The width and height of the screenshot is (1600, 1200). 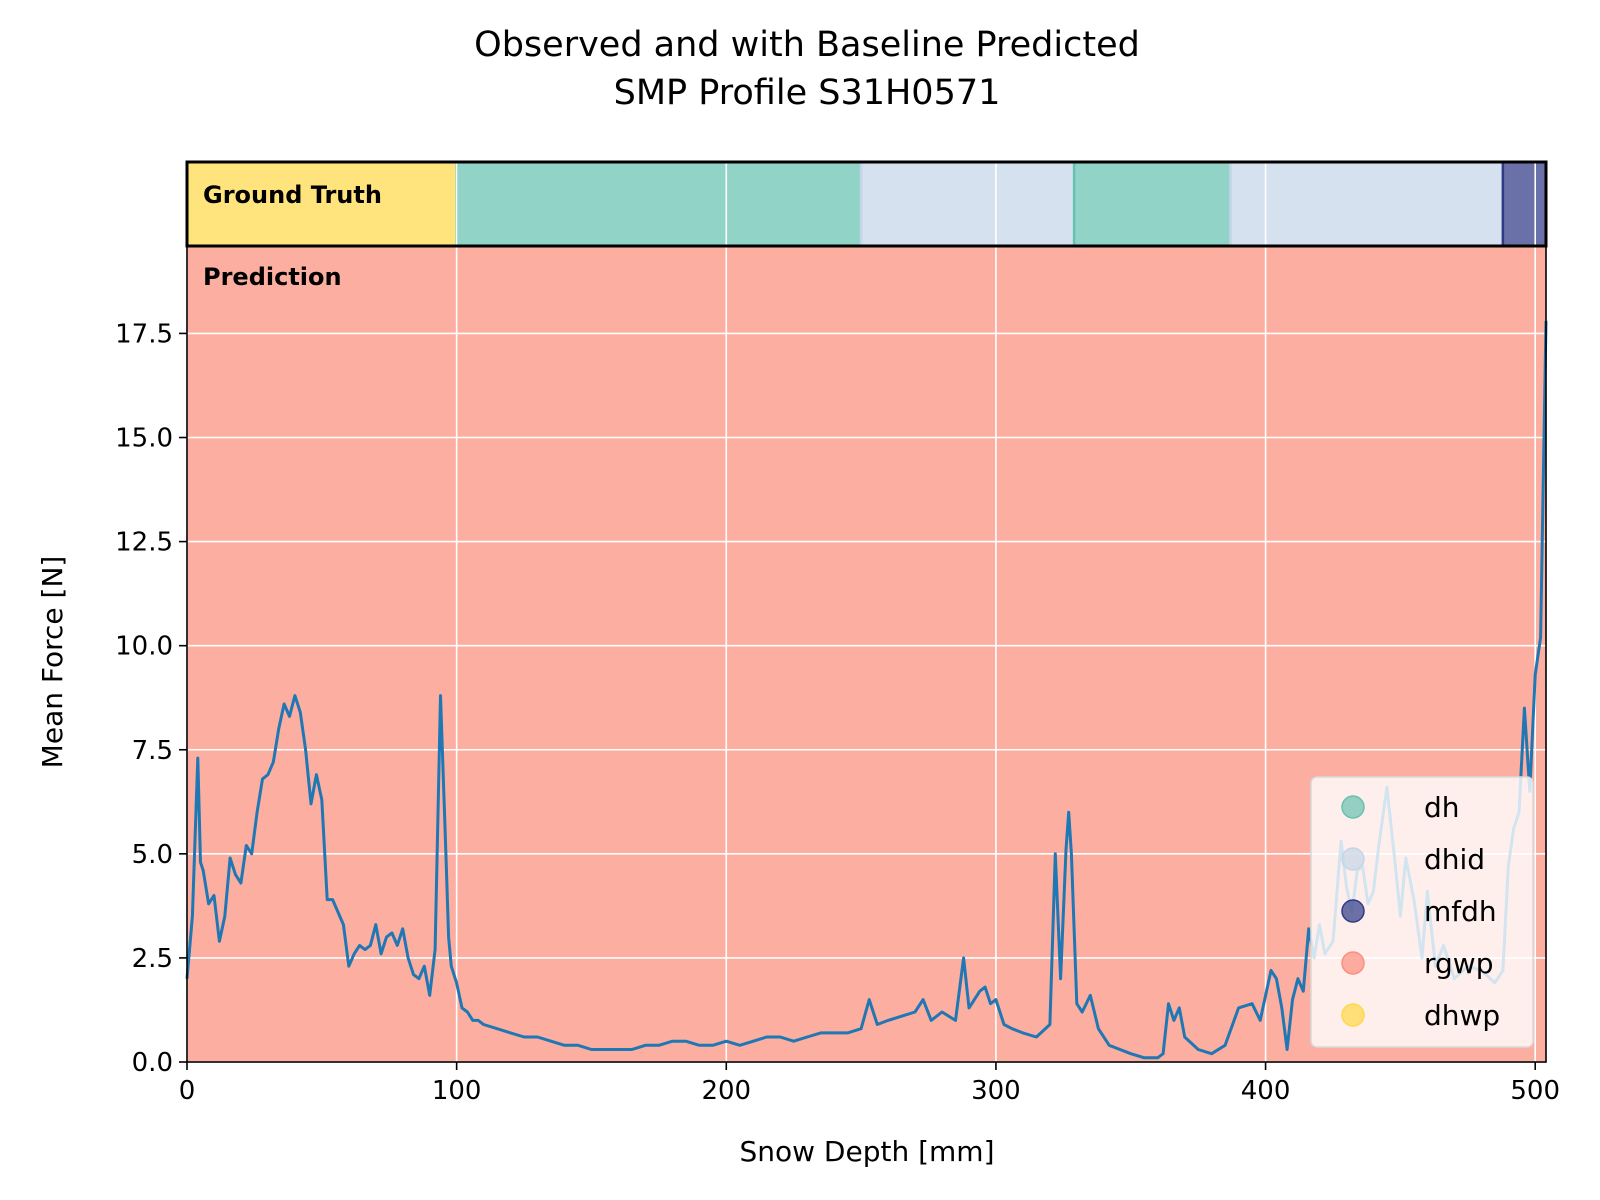 I want to click on y-axis-ticks: 0.0 2.5 5.0 7.5 10.0 12.5 15.0 17.5, so click(x=151, y=698).